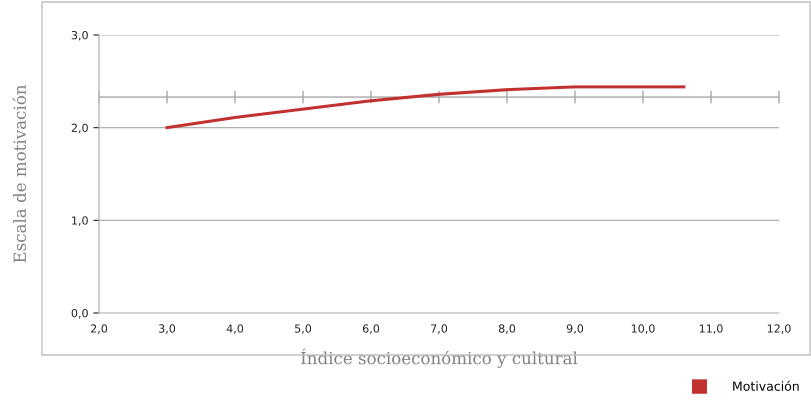 The width and height of the screenshot is (811, 405). I want to click on y-tick-label: 3,0, so click(80, 35).